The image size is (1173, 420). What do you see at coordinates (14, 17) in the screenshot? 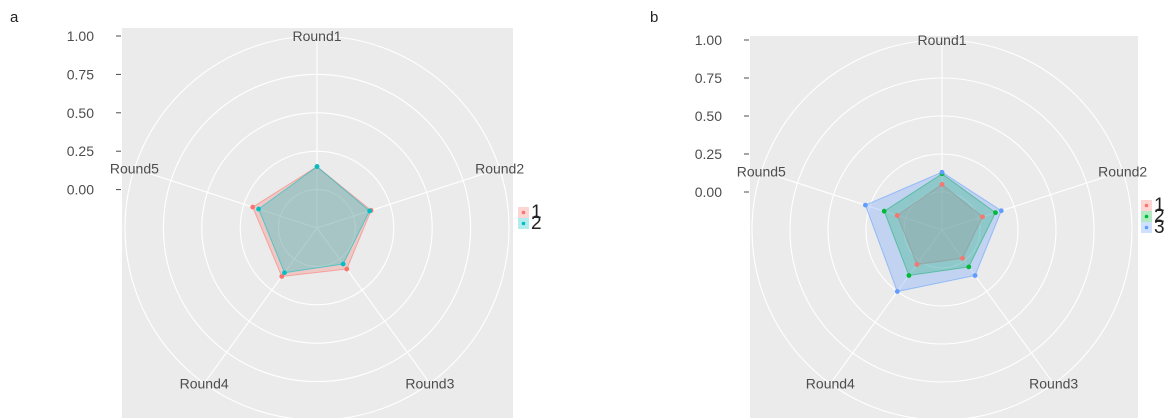
I see `panel-label: a` at bounding box center [14, 17].